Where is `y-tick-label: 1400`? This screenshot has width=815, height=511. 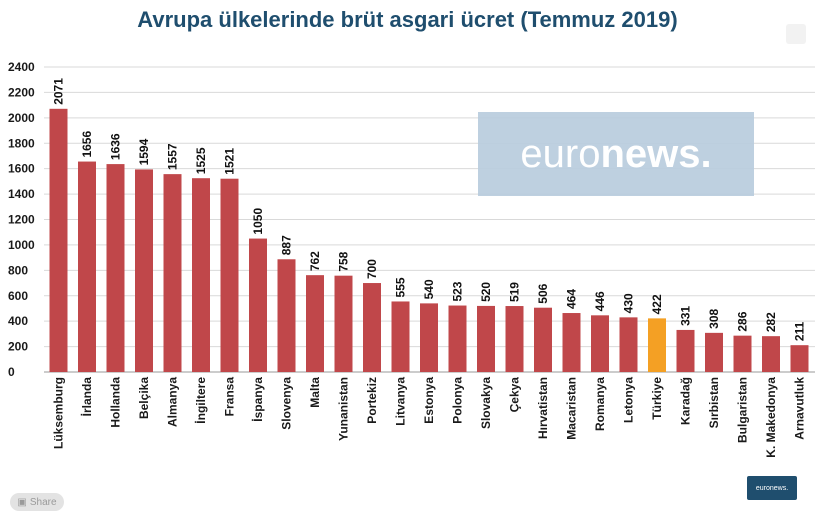
y-tick-label: 1400 is located at coordinates (21, 194).